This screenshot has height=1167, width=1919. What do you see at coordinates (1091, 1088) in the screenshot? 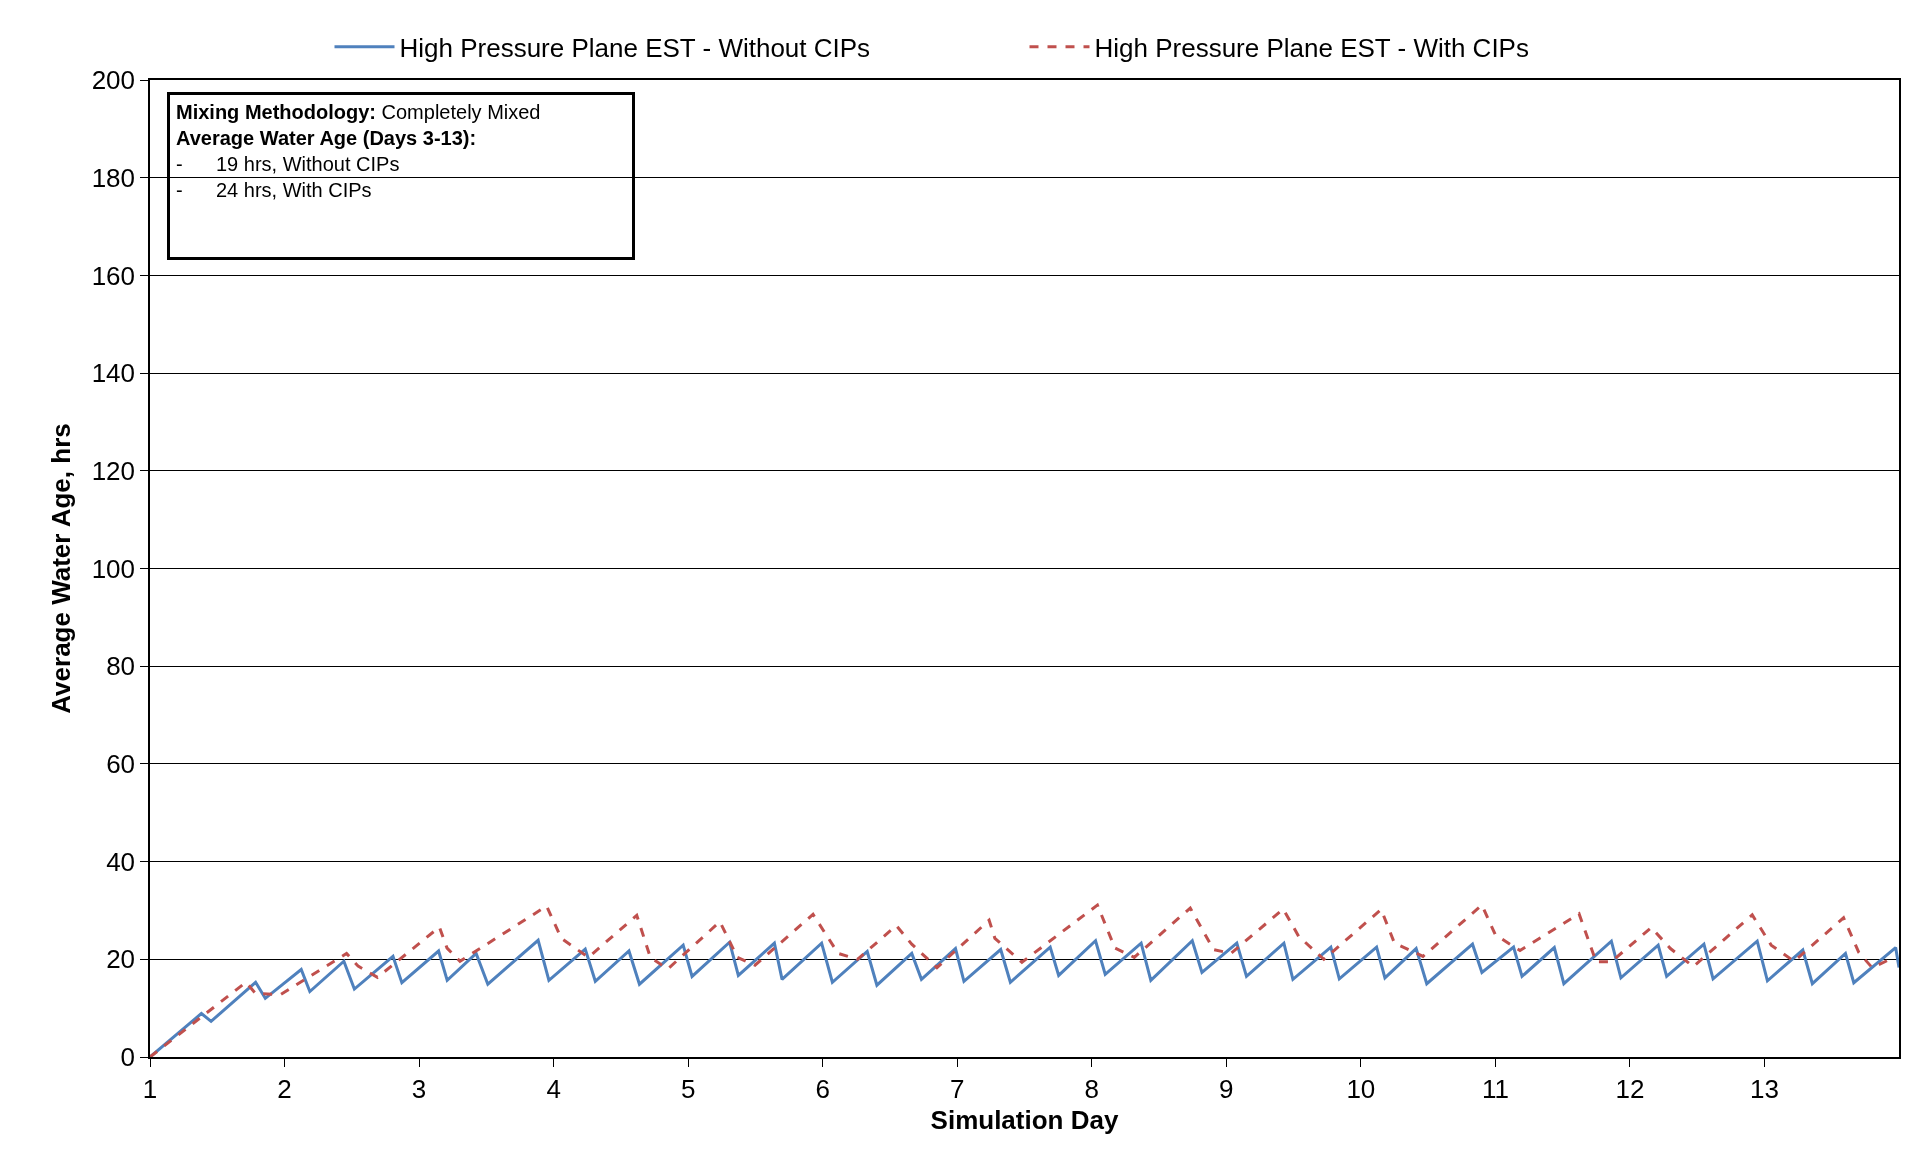
I see `x-tick-label: 8` at bounding box center [1091, 1088].